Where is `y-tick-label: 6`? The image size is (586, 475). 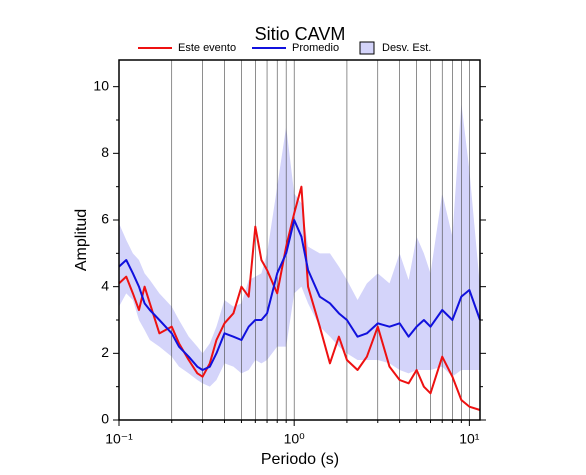 y-tick-label: 6 is located at coordinates (105, 219).